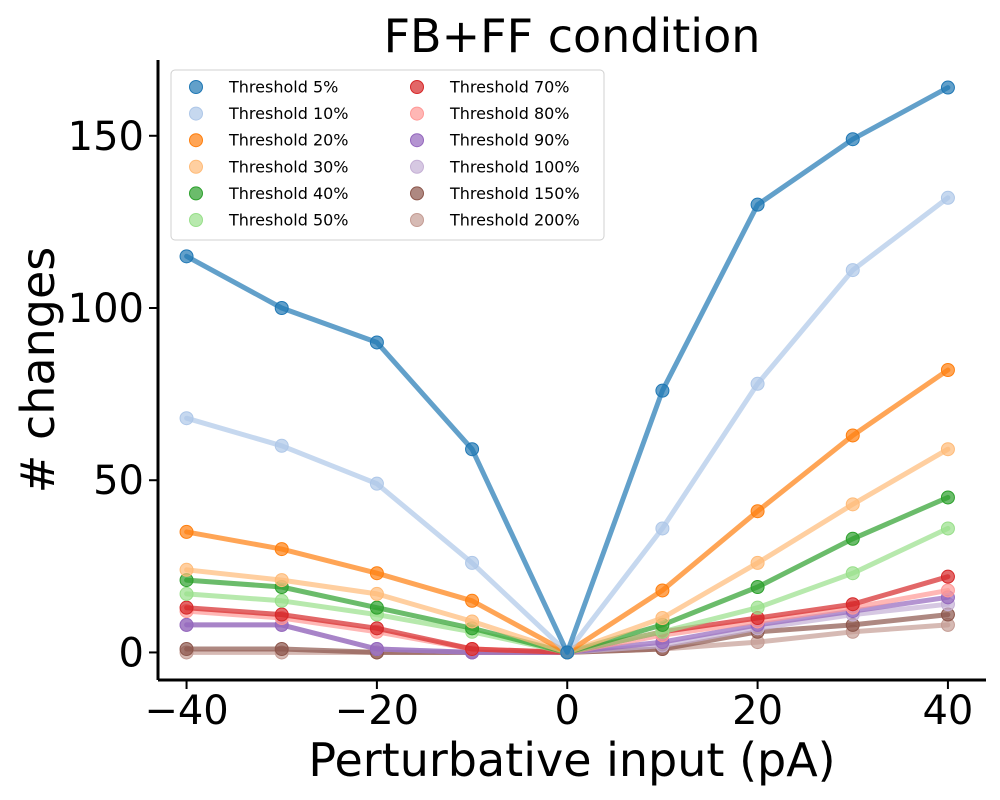  I want to click on x-axis-label: Perturbative input (pA), so click(571, 760).